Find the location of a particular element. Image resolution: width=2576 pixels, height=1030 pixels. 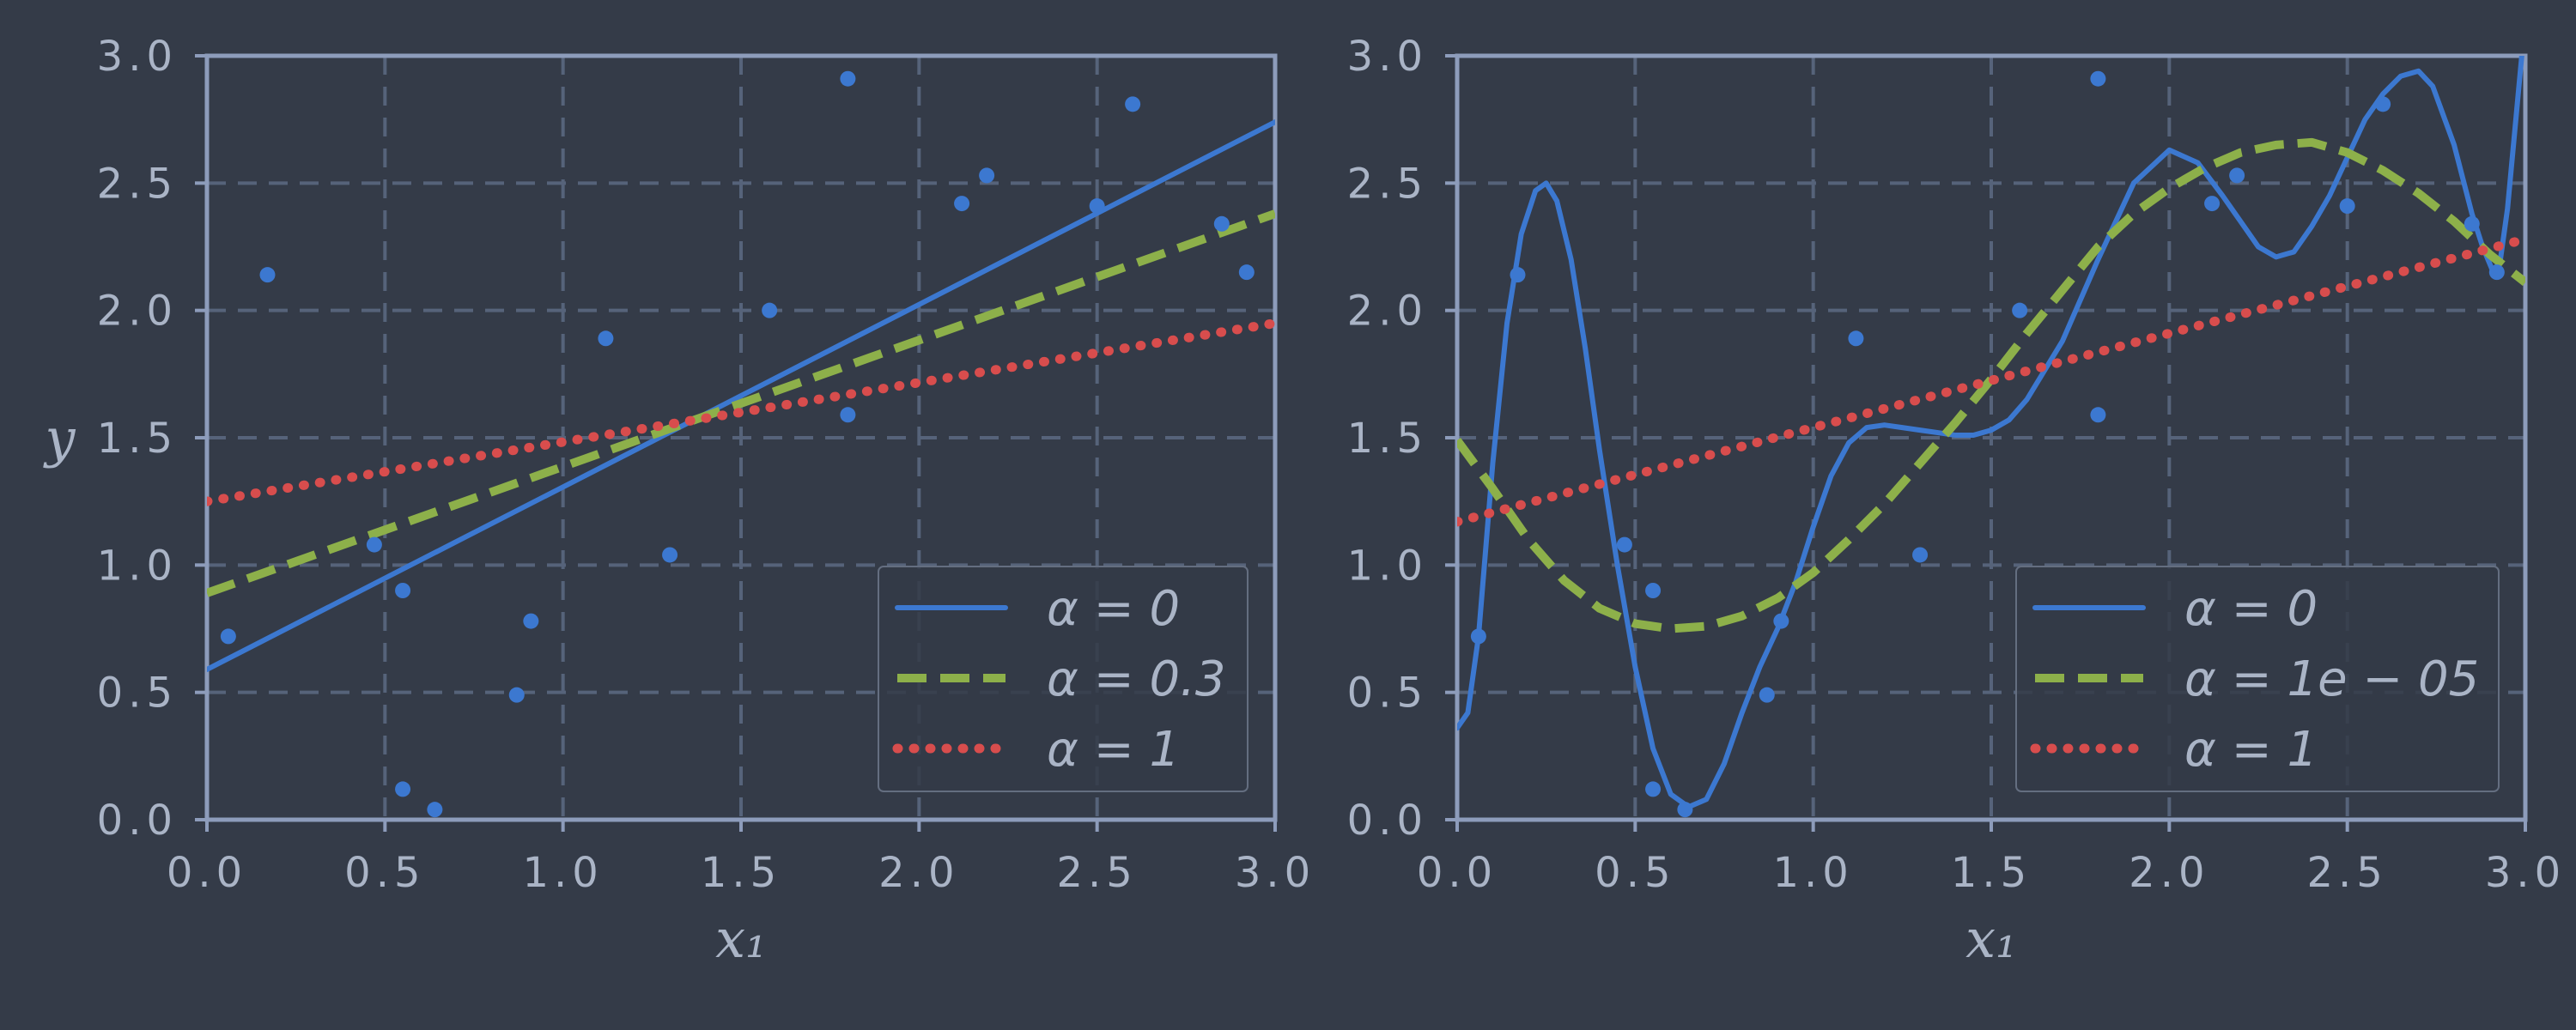

legend: α = 0 α = 0.3 α = 1 is located at coordinates (1063, 679).